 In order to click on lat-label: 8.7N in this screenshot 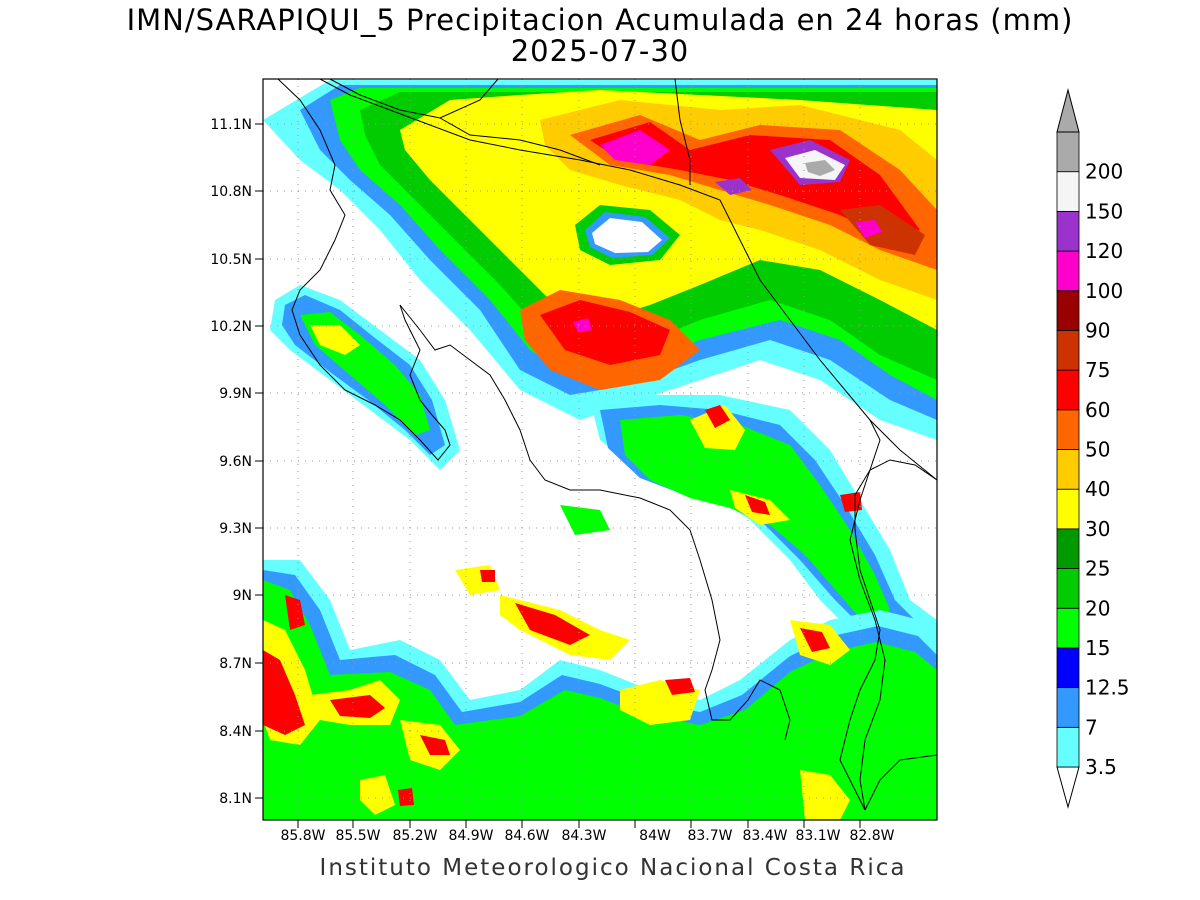, I will do `click(235, 664)`.